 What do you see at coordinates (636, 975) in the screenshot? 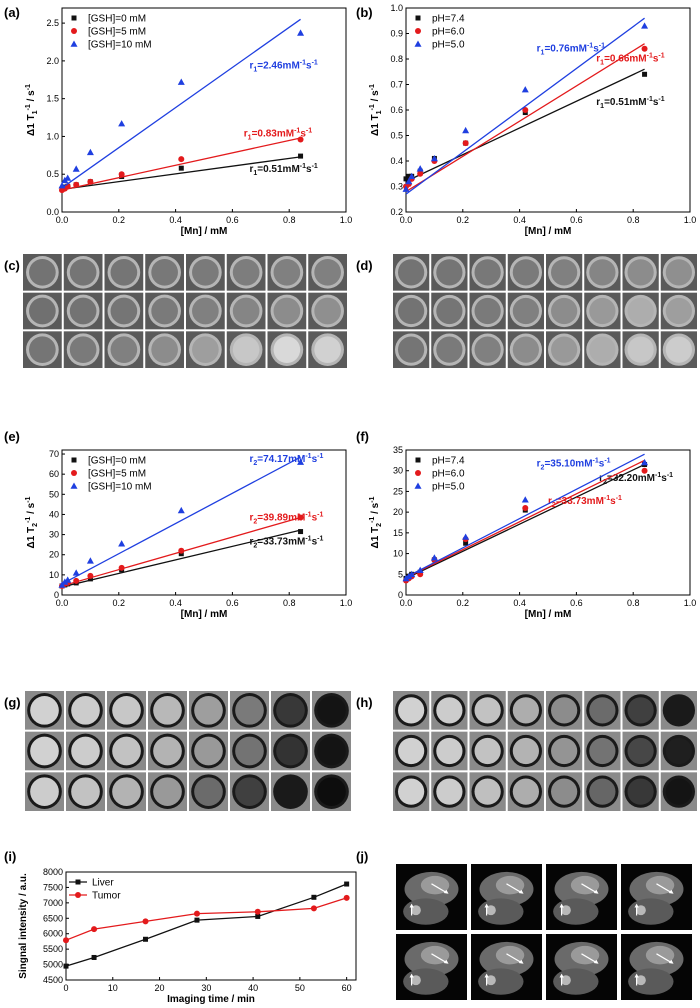
I see `arrow-tumor-head` at bounding box center [636, 975].